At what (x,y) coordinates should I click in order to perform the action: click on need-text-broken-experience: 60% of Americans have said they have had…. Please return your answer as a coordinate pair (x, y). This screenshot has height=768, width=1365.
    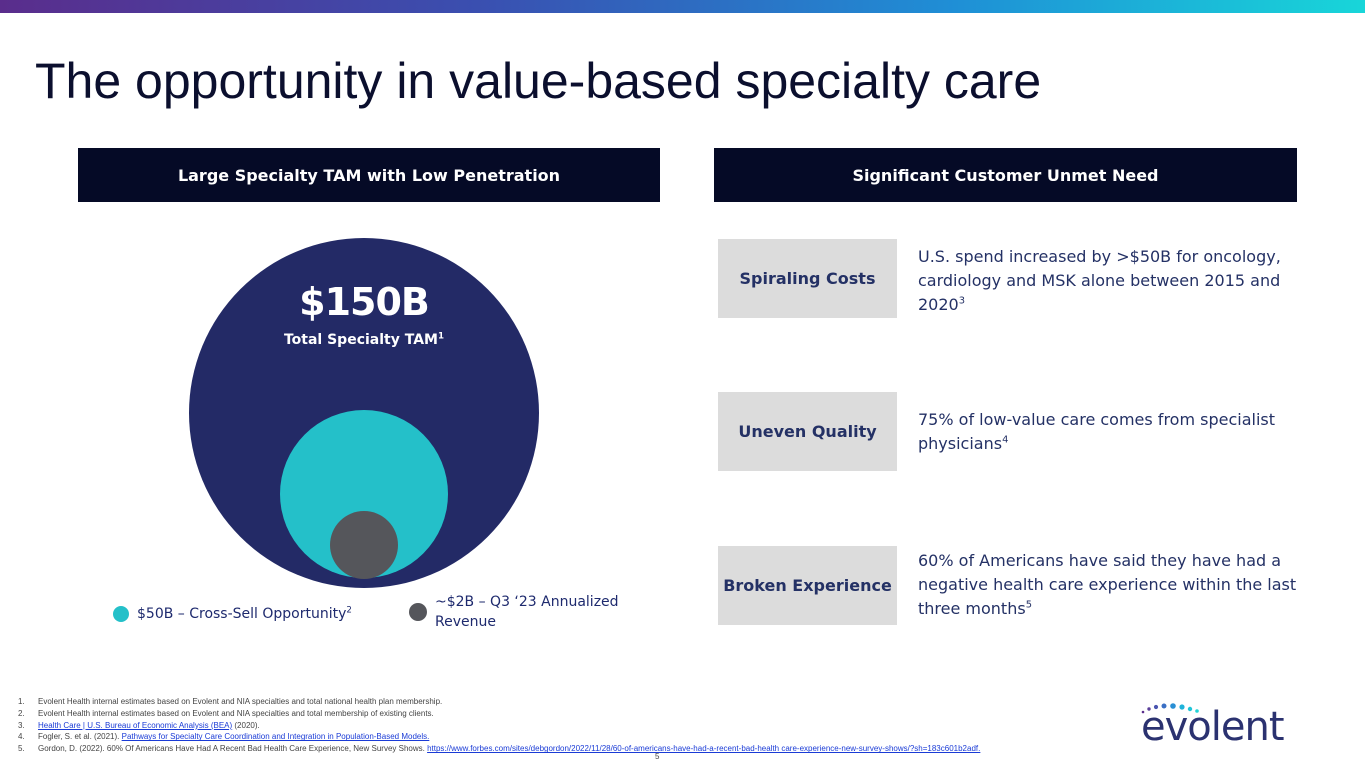
    Looking at the image, I should click on (1107, 584).